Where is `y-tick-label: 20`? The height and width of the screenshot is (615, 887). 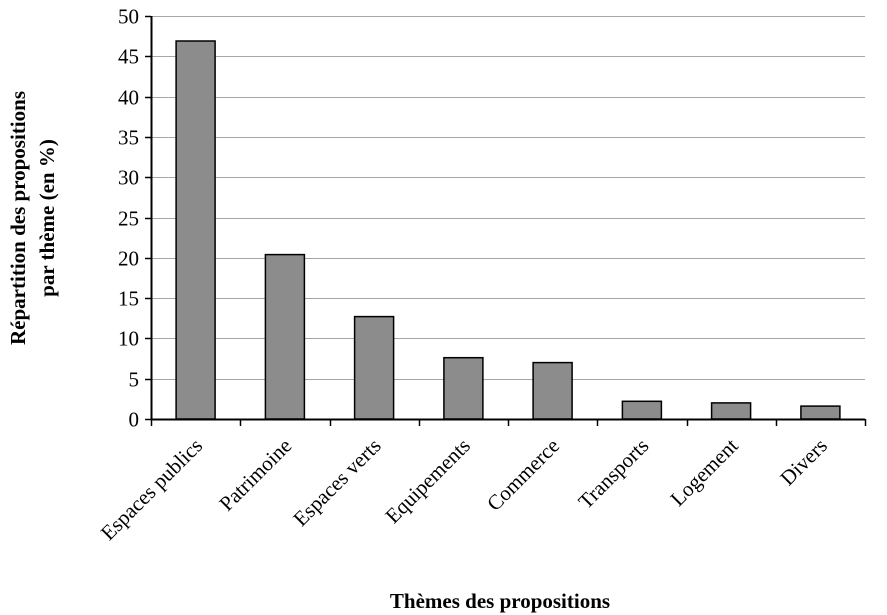 y-tick-label: 20 is located at coordinates (128, 259).